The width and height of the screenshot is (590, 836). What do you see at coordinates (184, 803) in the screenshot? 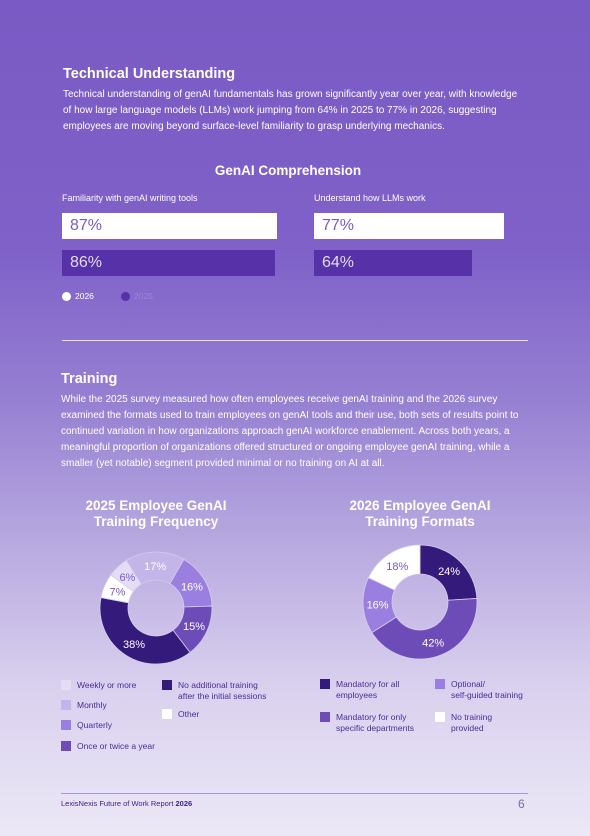
I see `footer-report-year: 2026` at bounding box center [184, 803].